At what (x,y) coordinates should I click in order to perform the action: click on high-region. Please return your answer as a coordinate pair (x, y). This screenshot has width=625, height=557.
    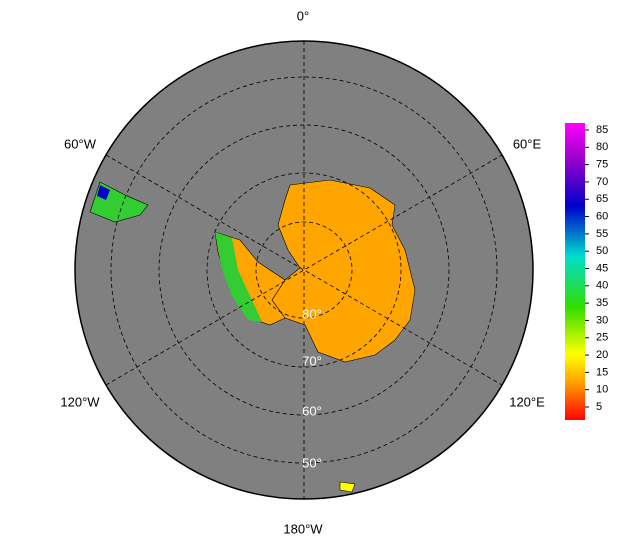
    Looking at the image, I should click on (103, 192).